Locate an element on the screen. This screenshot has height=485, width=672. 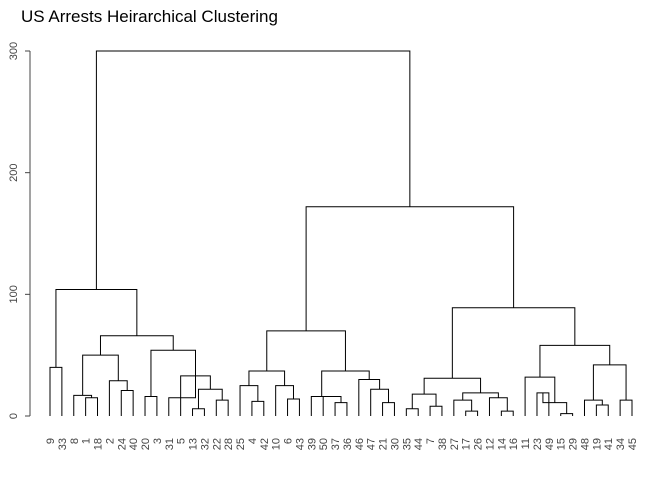
leaf-label-26: 26 is located at coordinates (479, 444).